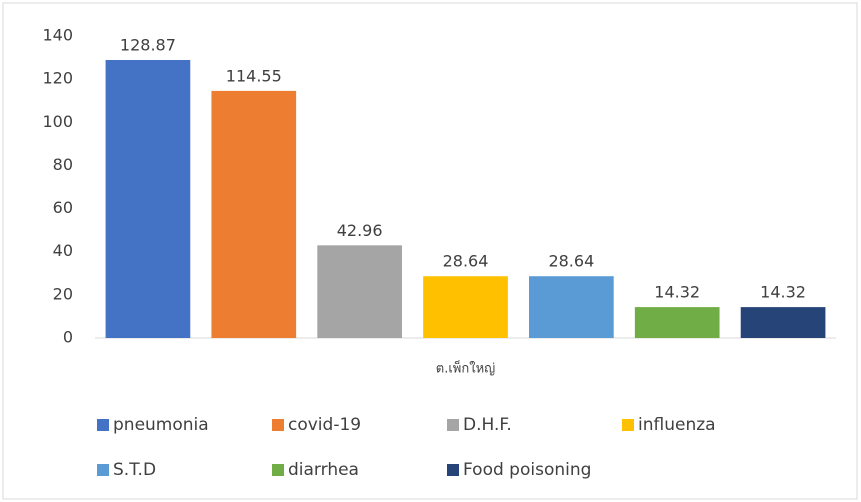 The image size is (861, 502). What do you see at coordinates (254, 75) in the screenshot?
I see `value-label: 114.55` at bounding box center [254, 75].